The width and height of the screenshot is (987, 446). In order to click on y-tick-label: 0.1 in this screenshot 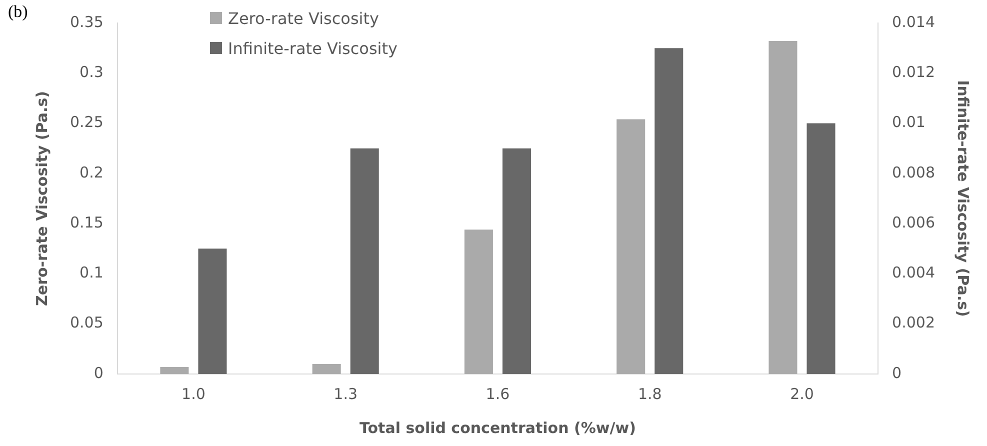, I will do `click(92, 273)`.